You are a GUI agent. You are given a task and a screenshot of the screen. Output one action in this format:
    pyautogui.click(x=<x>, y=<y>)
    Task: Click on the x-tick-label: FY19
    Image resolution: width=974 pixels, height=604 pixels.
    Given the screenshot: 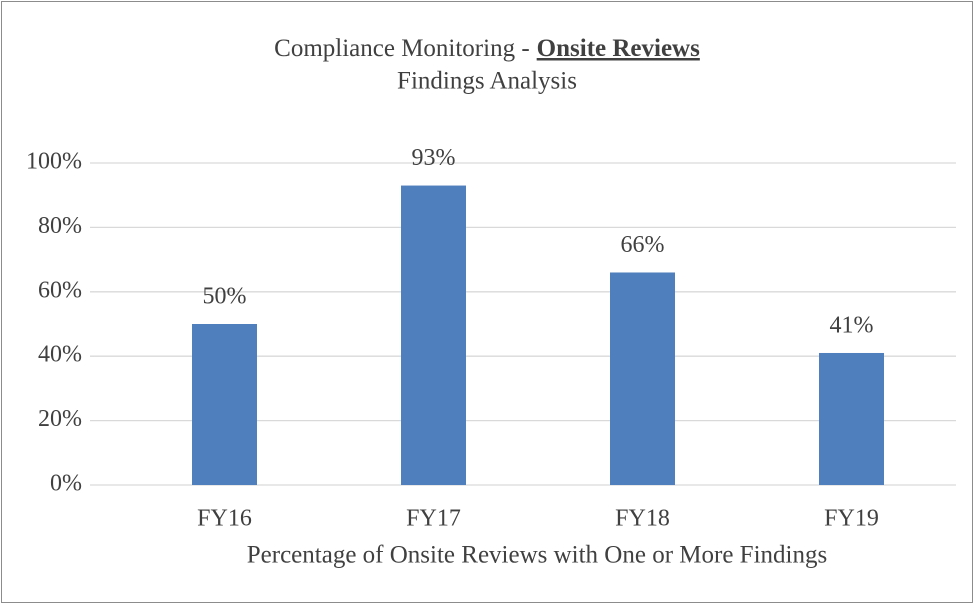 What is the action you would take?
    pyautogui.click(x=851, y=519)
    